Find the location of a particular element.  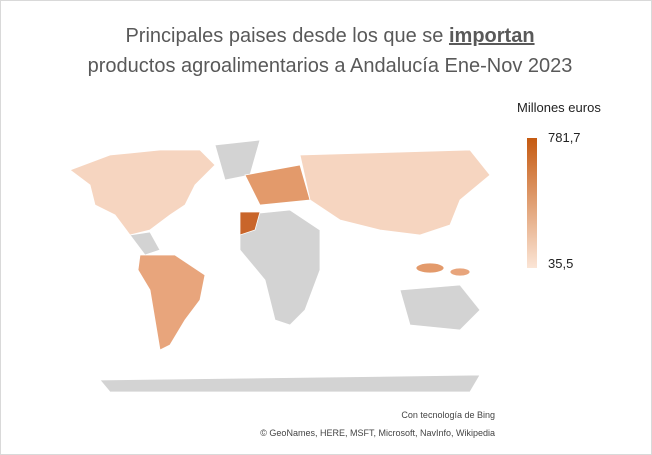

title-emphasis: importan is located at coordinates (492, 36).